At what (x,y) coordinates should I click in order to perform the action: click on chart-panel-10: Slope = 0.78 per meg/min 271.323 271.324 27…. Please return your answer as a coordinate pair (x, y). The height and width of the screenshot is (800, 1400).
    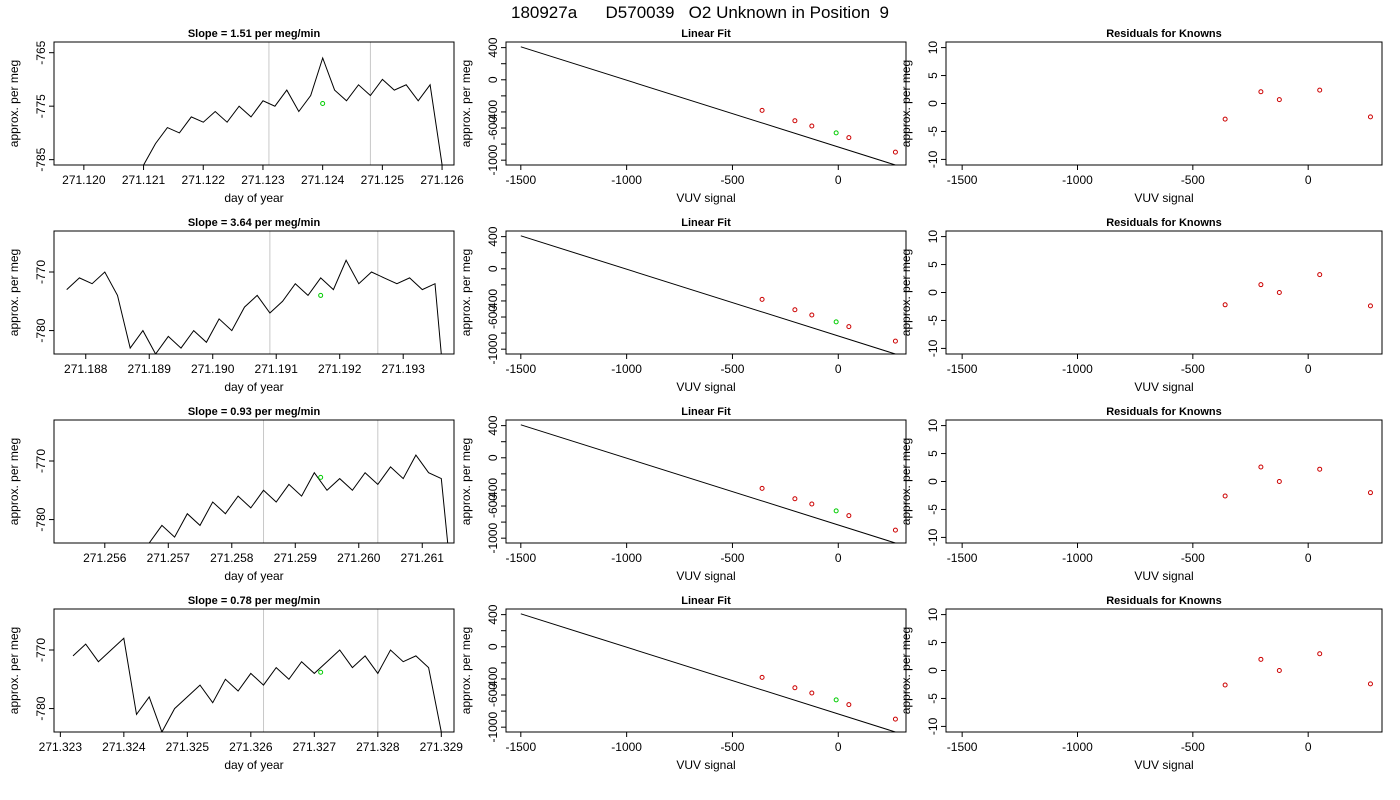
    Looking at the image, I should click on (235, 683).